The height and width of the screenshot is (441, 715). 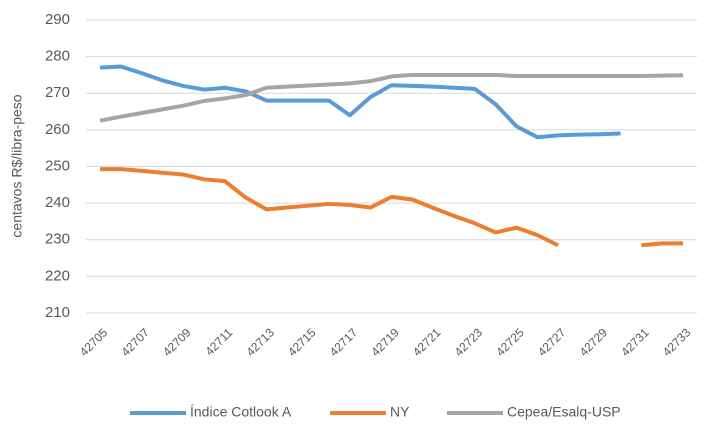 What do you see at coordinates (57, 129) in the screenshot?
I see `y-tick-label: 260` at bounding box center [57, 129].